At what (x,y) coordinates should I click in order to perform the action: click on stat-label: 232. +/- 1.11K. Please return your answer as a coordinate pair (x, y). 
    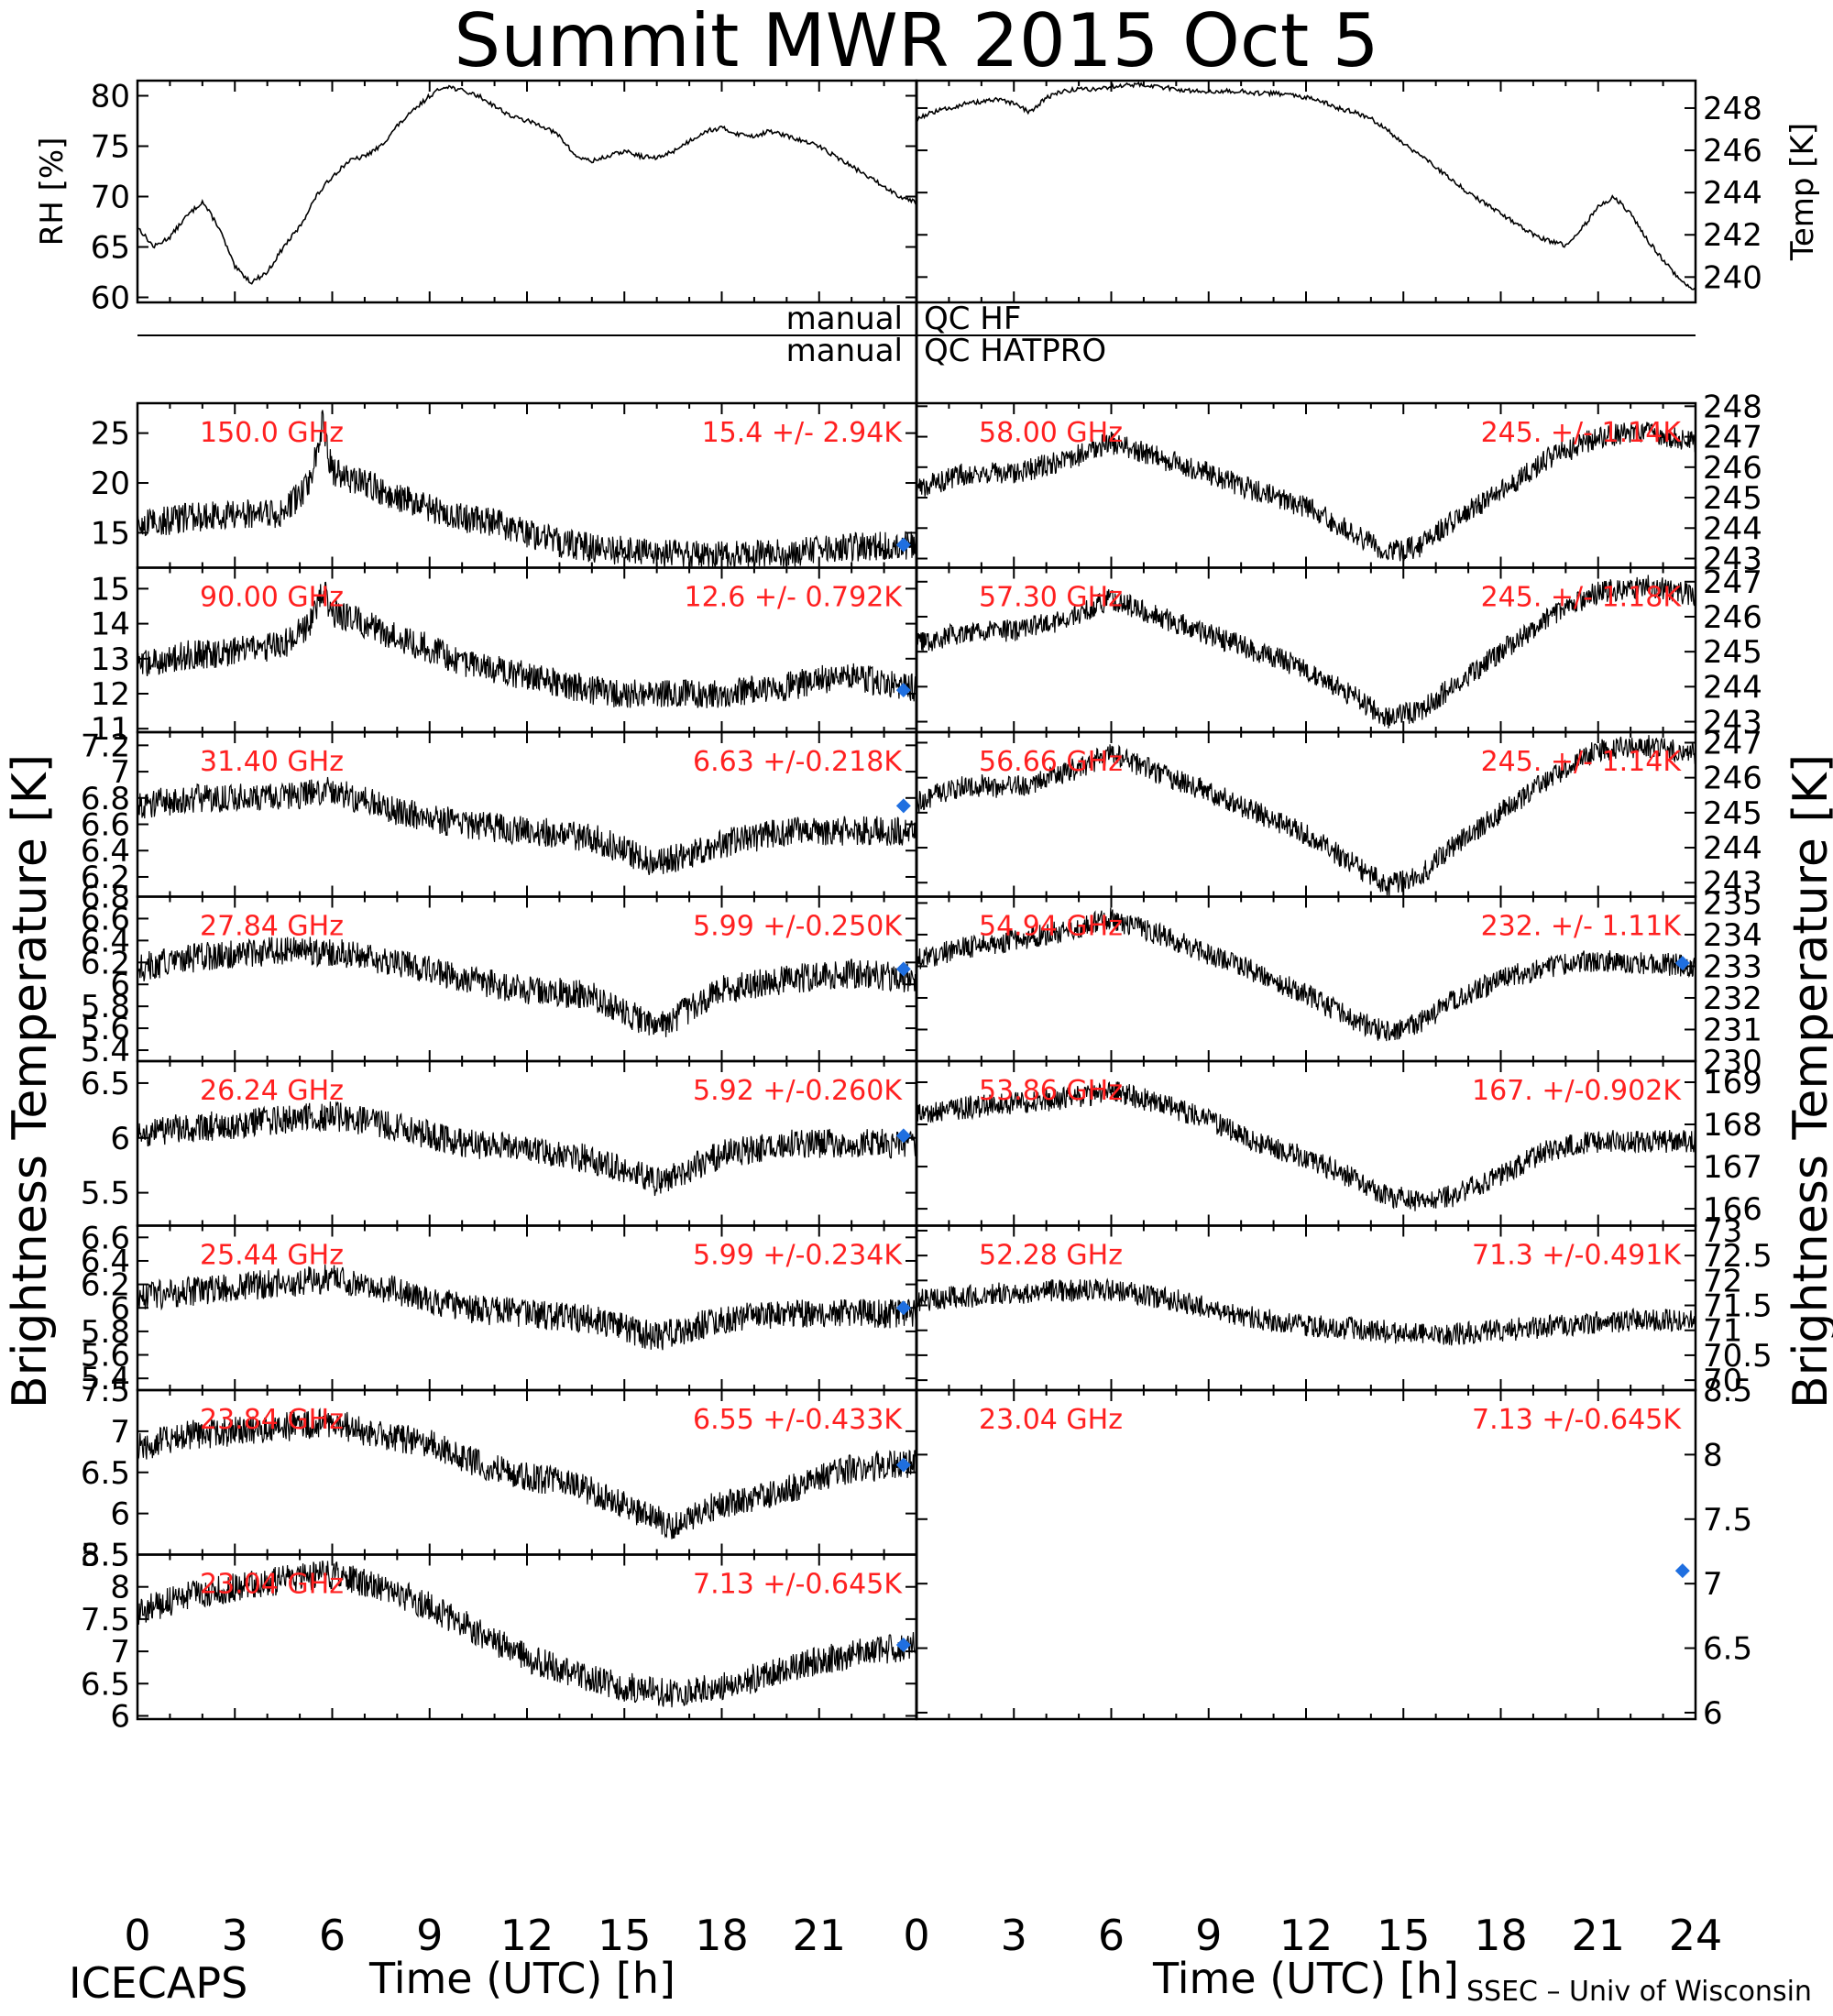
    Looking at the image, I should click on (1582, 927).